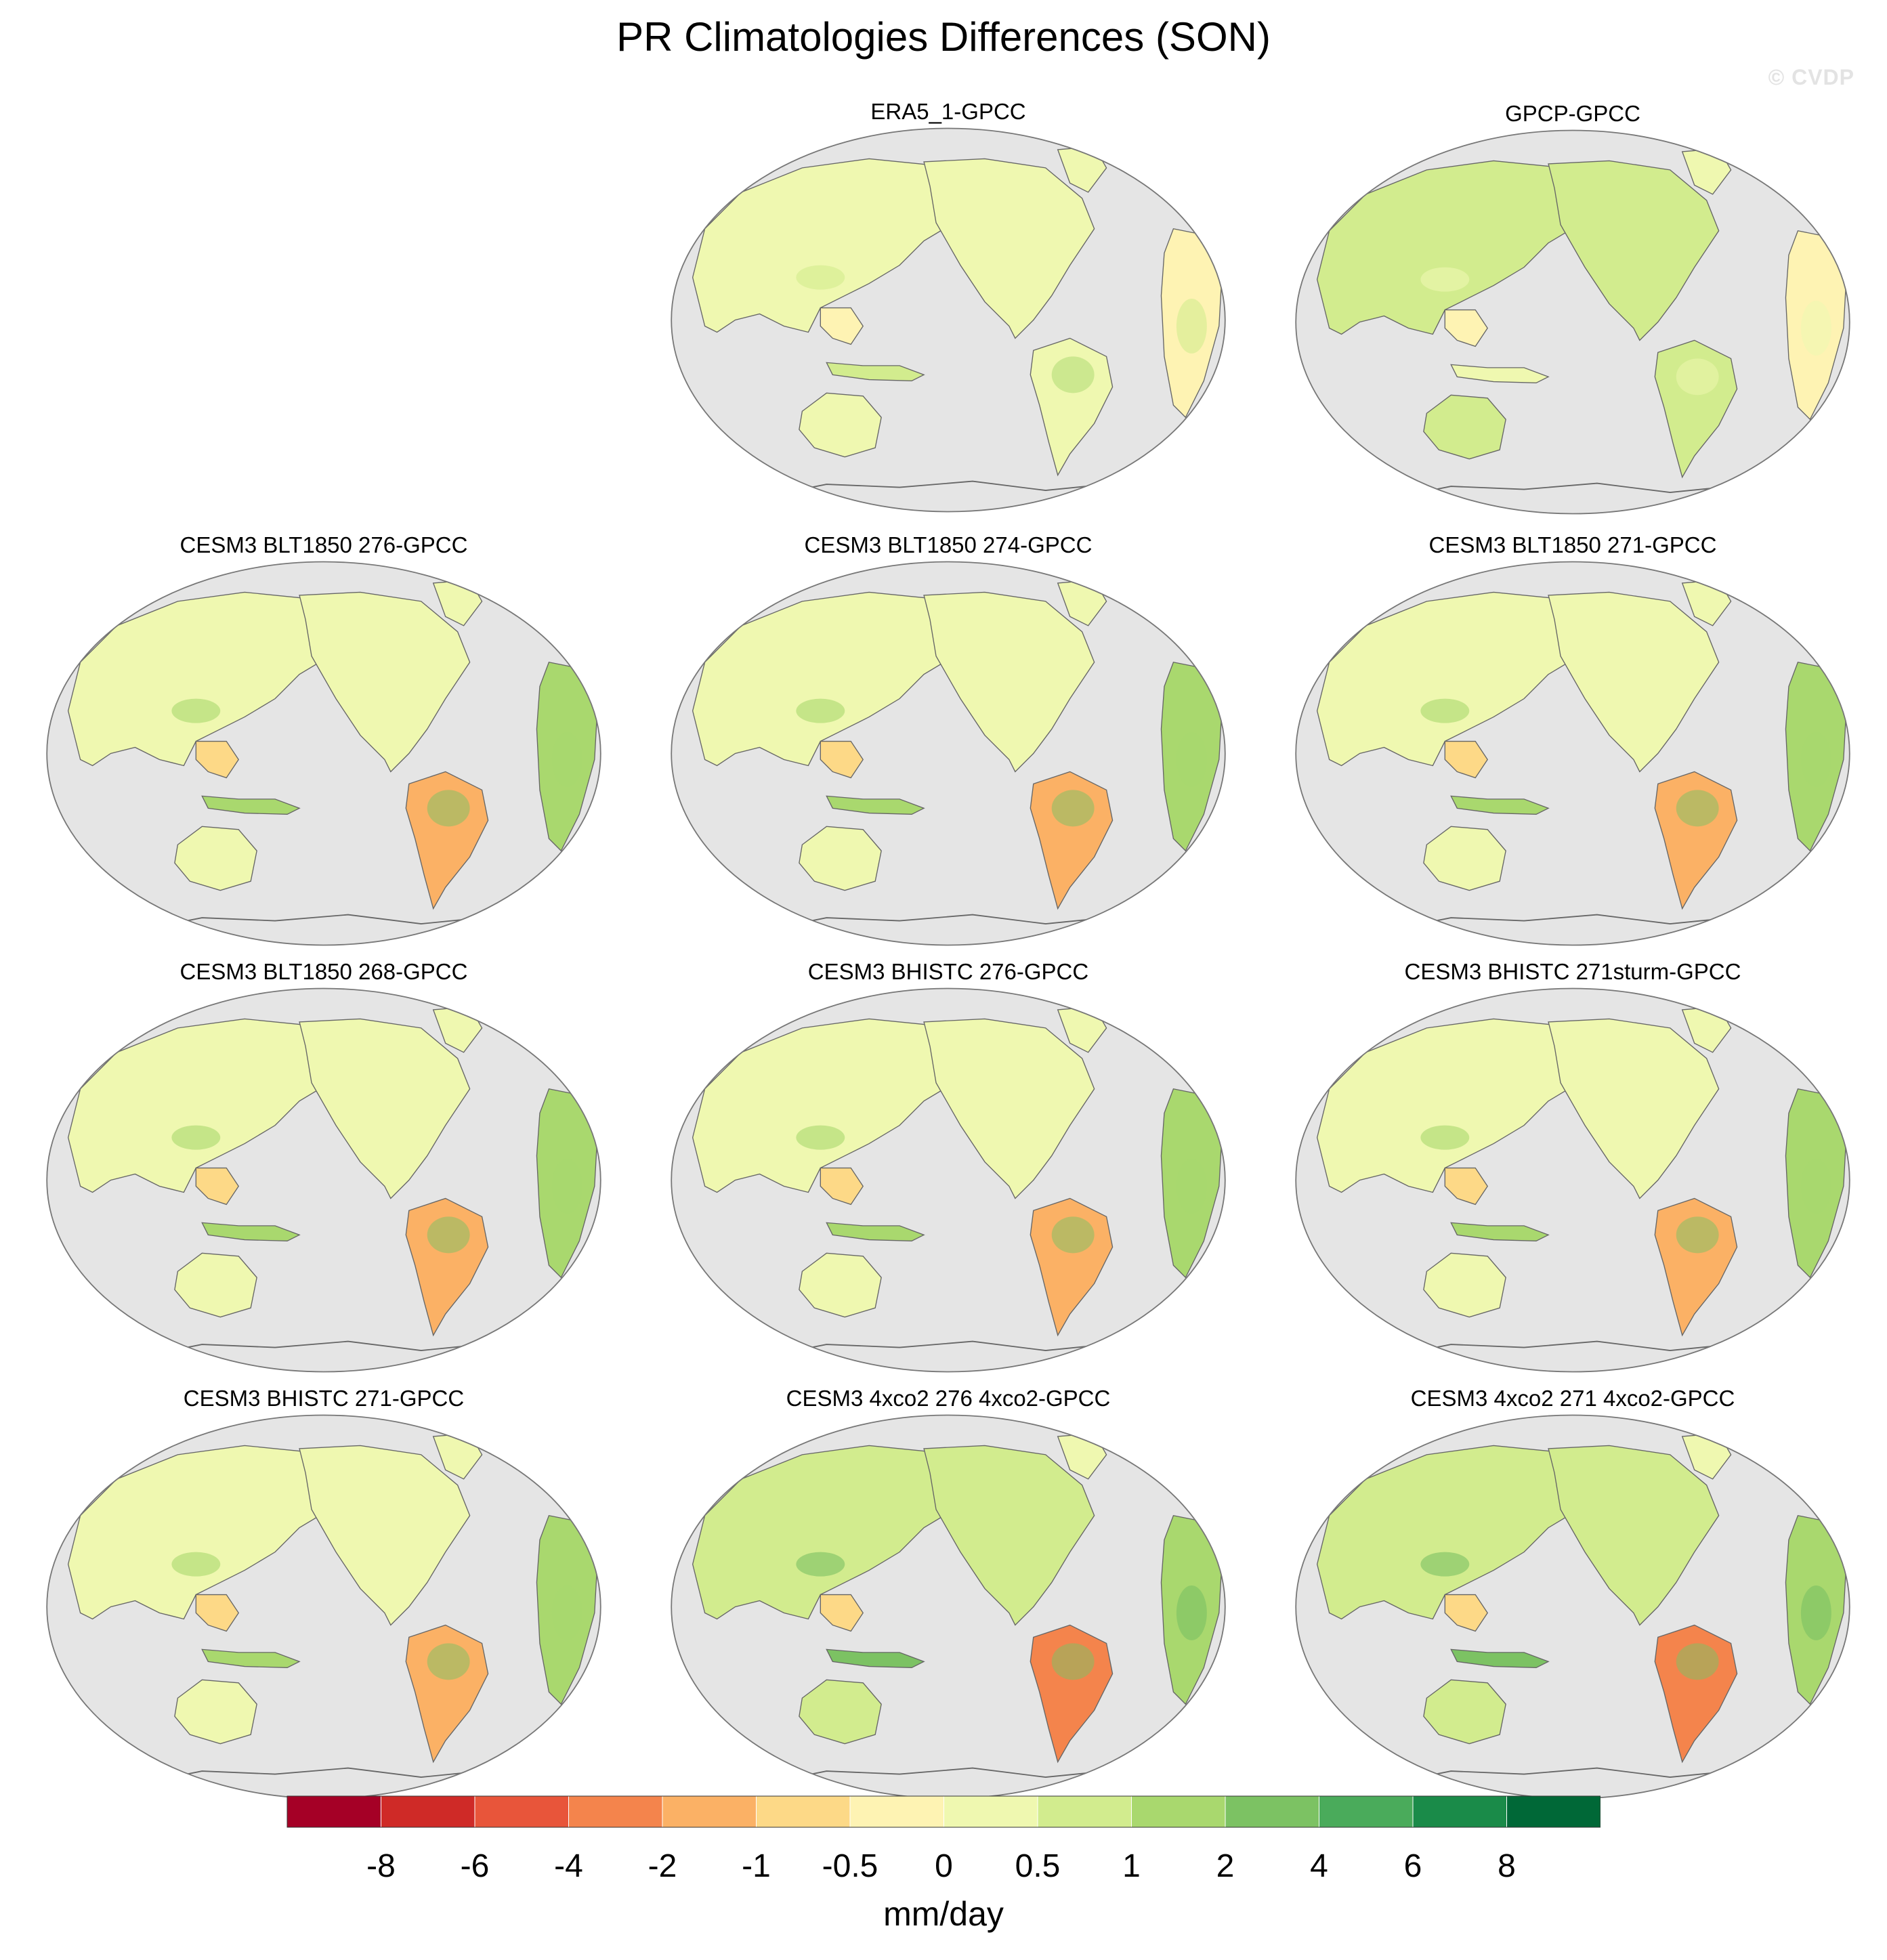 Image resolution: width=1887 pixels, height=1960 pixels. Describe the element at coordinates (1572, 1398) in the screenshot. I see `panel-title: CESM3 4xco2 271 4xco2-GPCC` at that location.